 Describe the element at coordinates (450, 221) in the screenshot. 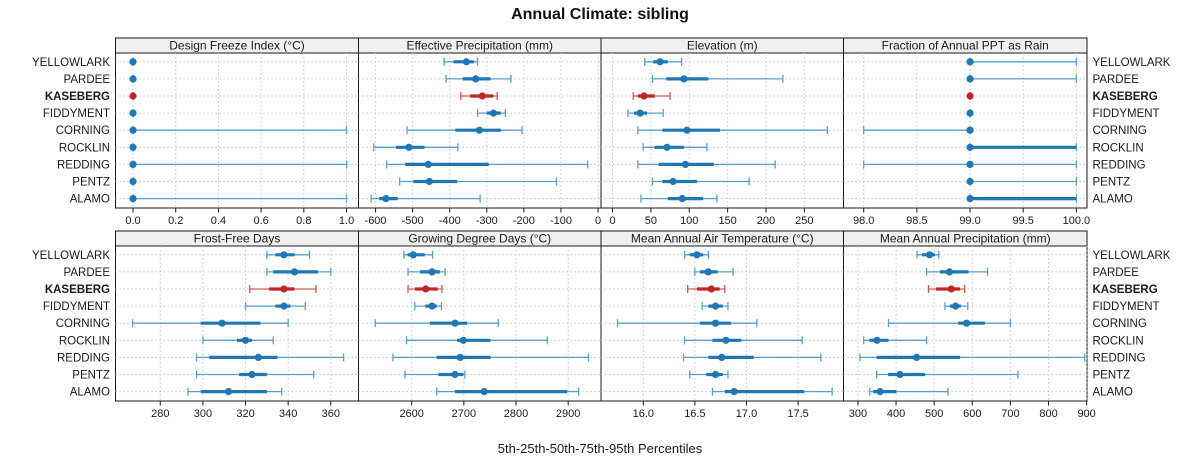

I see `x-tick-label: -400` at that location.